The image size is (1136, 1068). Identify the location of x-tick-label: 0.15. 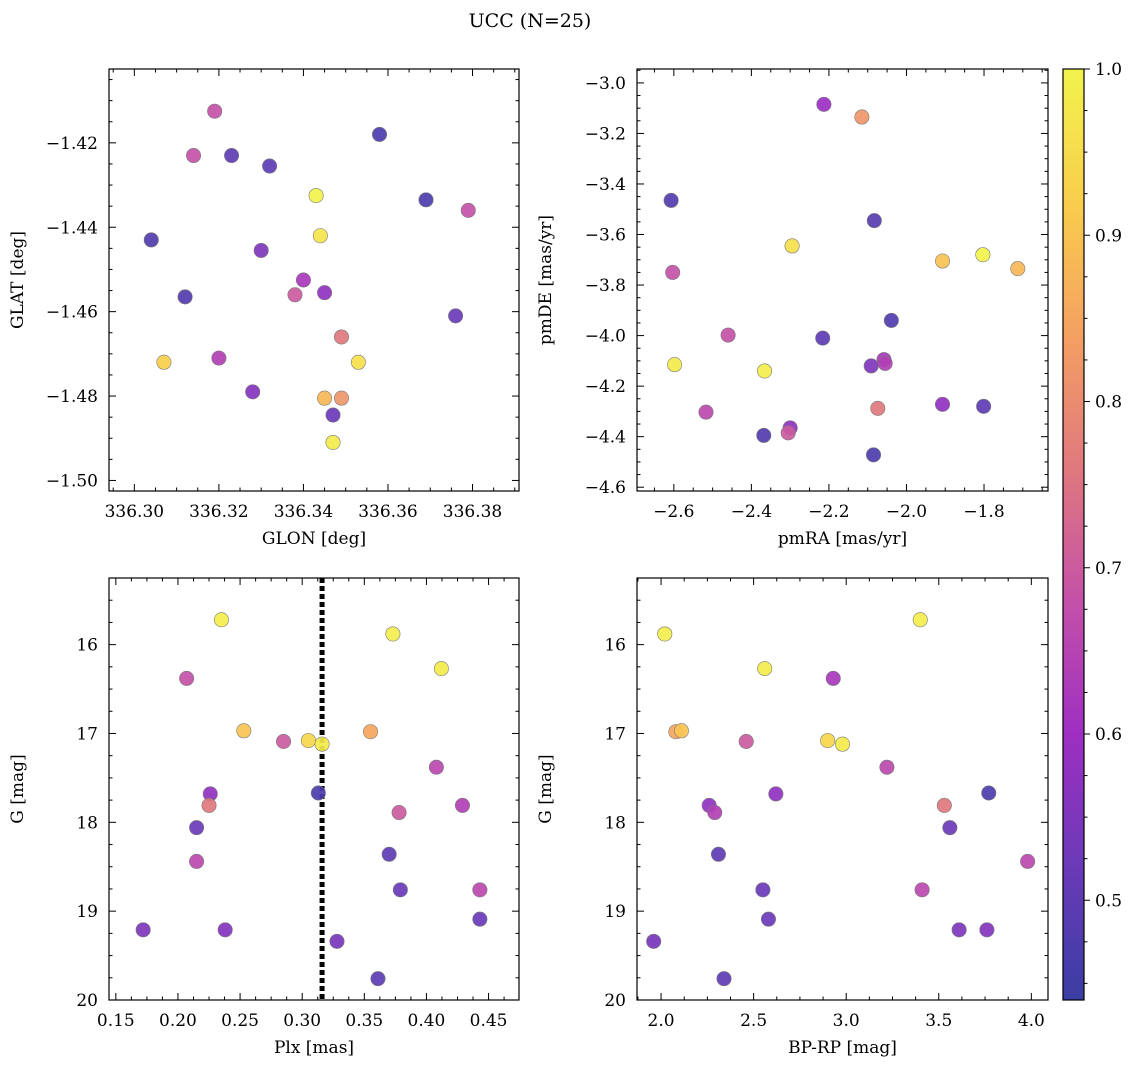
(116, 1021).